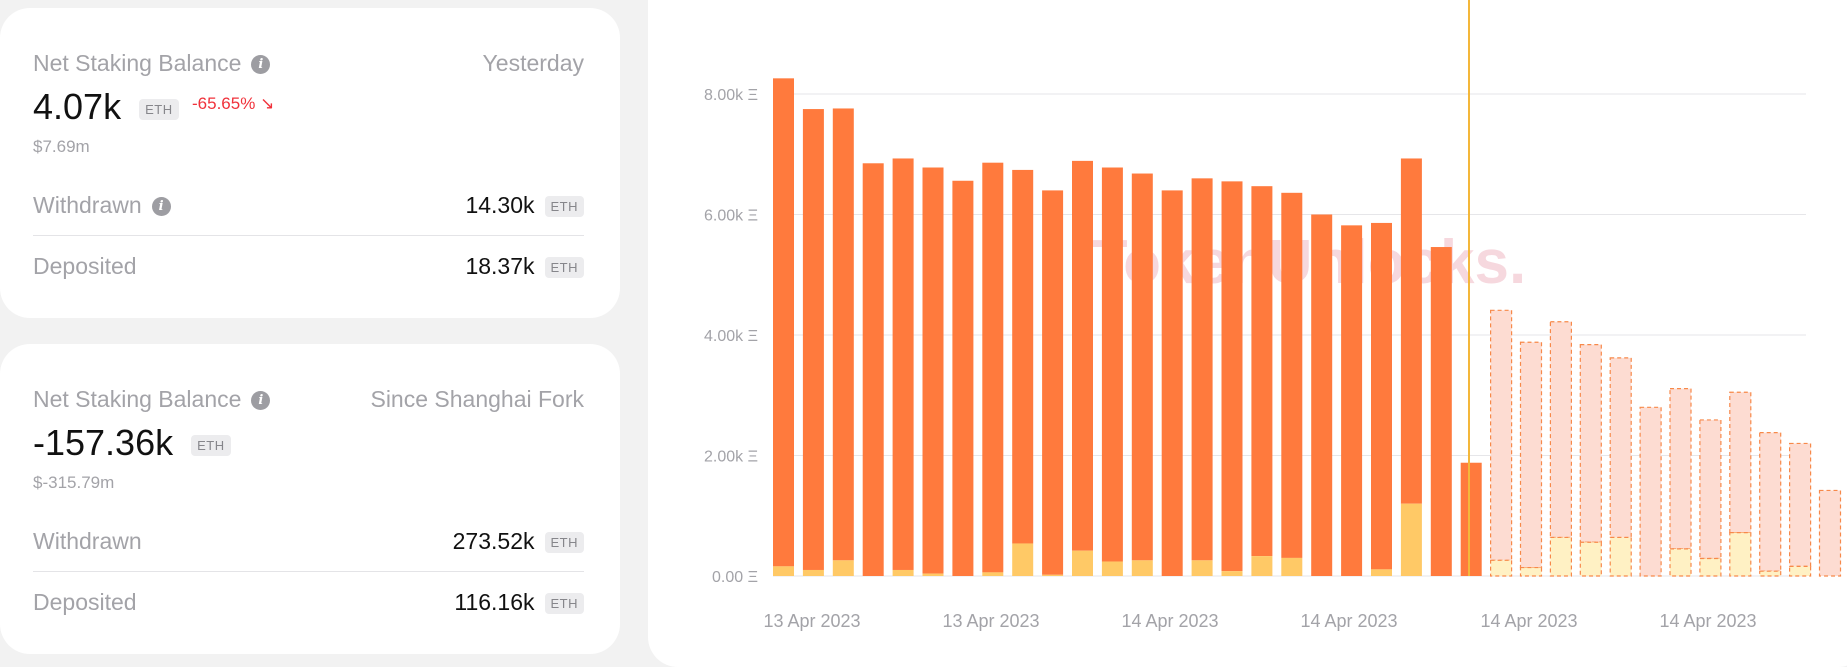 The height and width of the screenshot is (667, 1847). I want to click on watermark-text: TokenUnlocks., so click(1308, 262).